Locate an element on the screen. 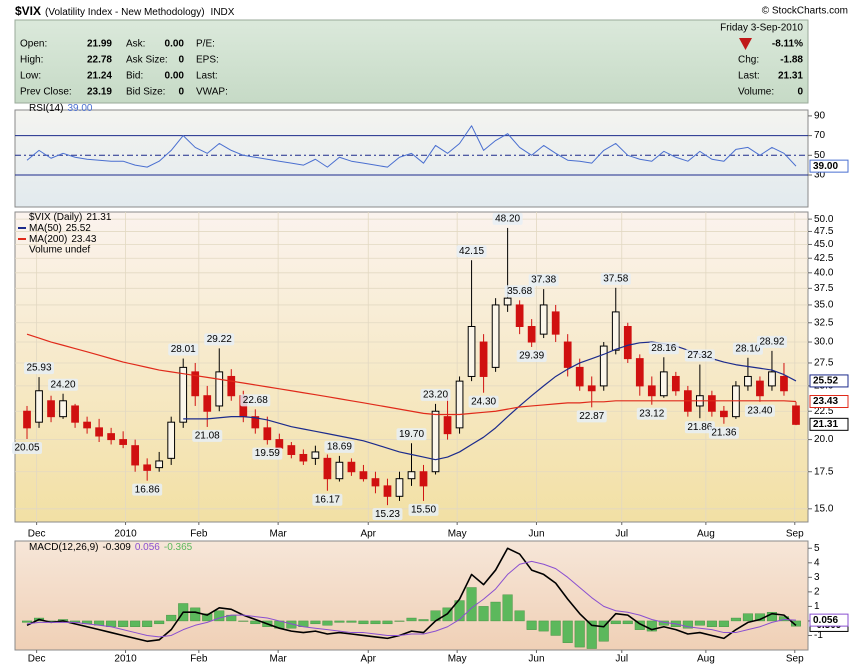  price-label: 22.68 is located at coordinates (255, 400).